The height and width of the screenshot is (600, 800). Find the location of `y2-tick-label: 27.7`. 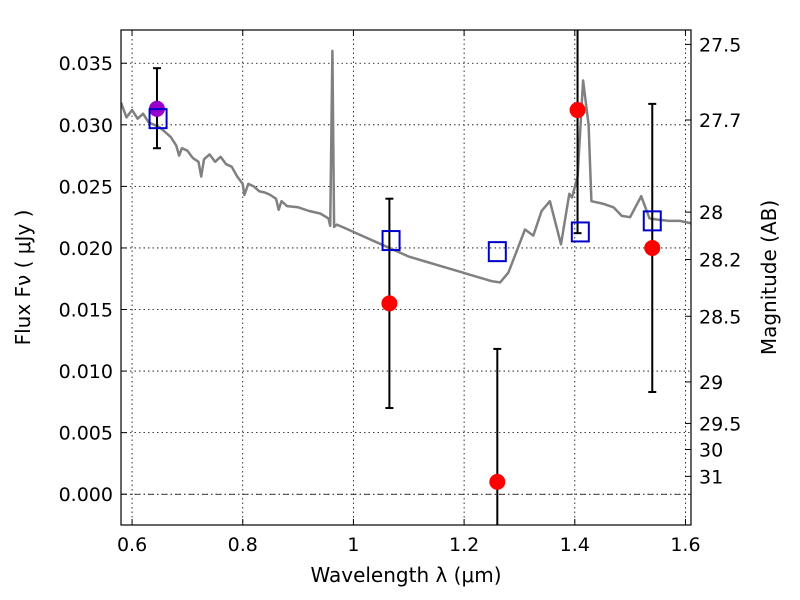

y2-tick-label: 27.7 is located at coordinates (720, 121).